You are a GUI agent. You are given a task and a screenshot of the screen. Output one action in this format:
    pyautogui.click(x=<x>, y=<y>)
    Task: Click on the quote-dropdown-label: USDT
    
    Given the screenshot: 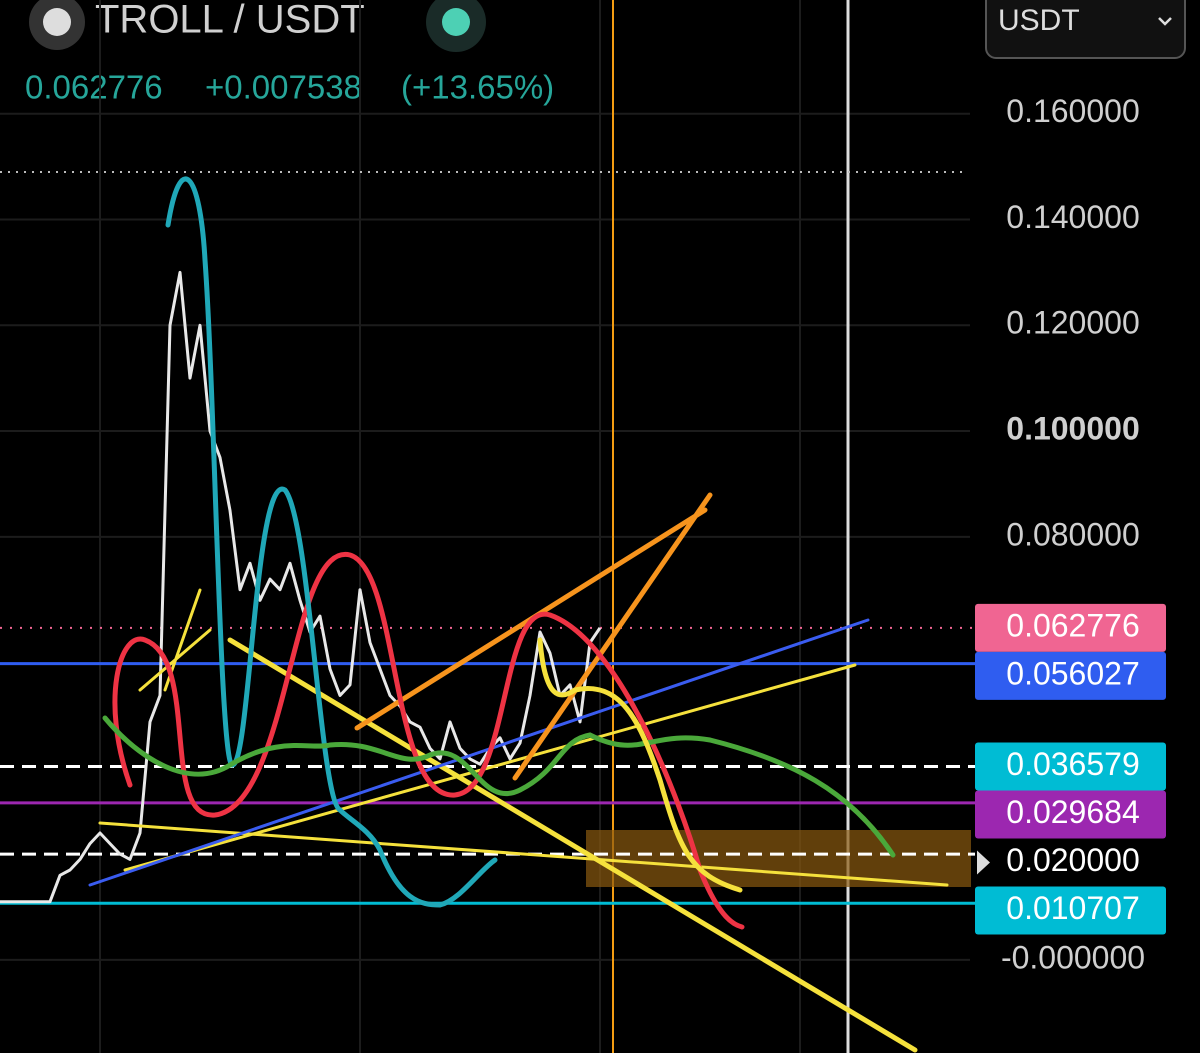 What is the action you would take?
    pyautogui.click(x=1039, y=20)
    